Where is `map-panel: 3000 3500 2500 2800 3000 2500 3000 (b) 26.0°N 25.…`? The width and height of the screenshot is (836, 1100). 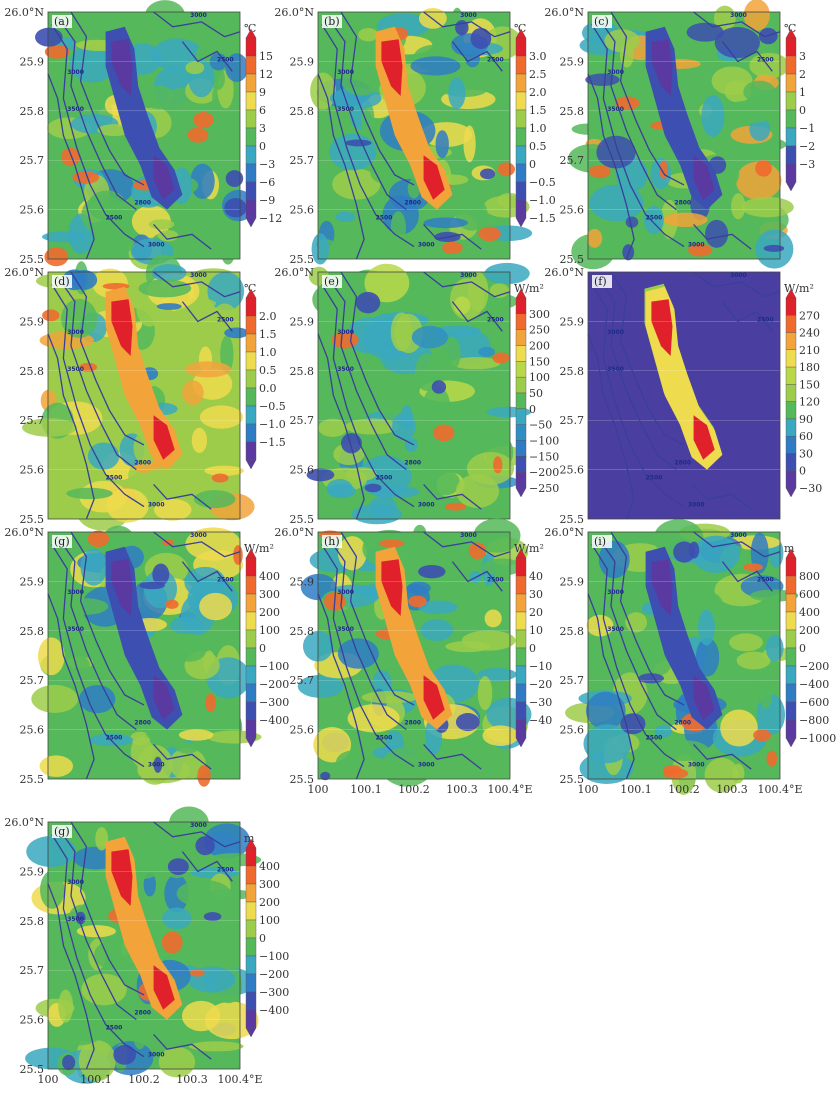 map-panel: 3000 3500 2500 2800 3000 2500 3000 (b) 26.0°N 25.… is located at coordinates (414, 136).